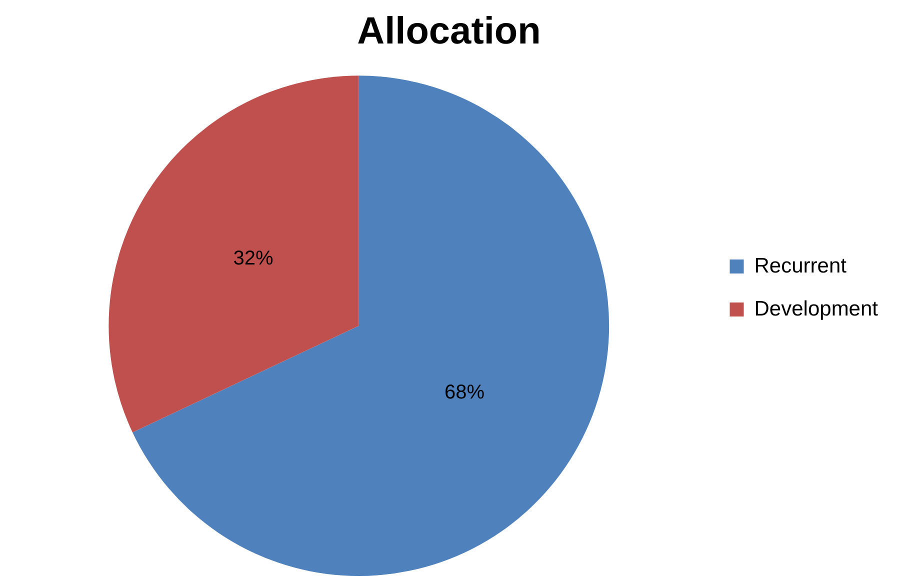 This screenshot has width=898, height=580. Describe the element at coordinates (449, 31) in the screenshot. I see `chart-title: Allocation` at that location.